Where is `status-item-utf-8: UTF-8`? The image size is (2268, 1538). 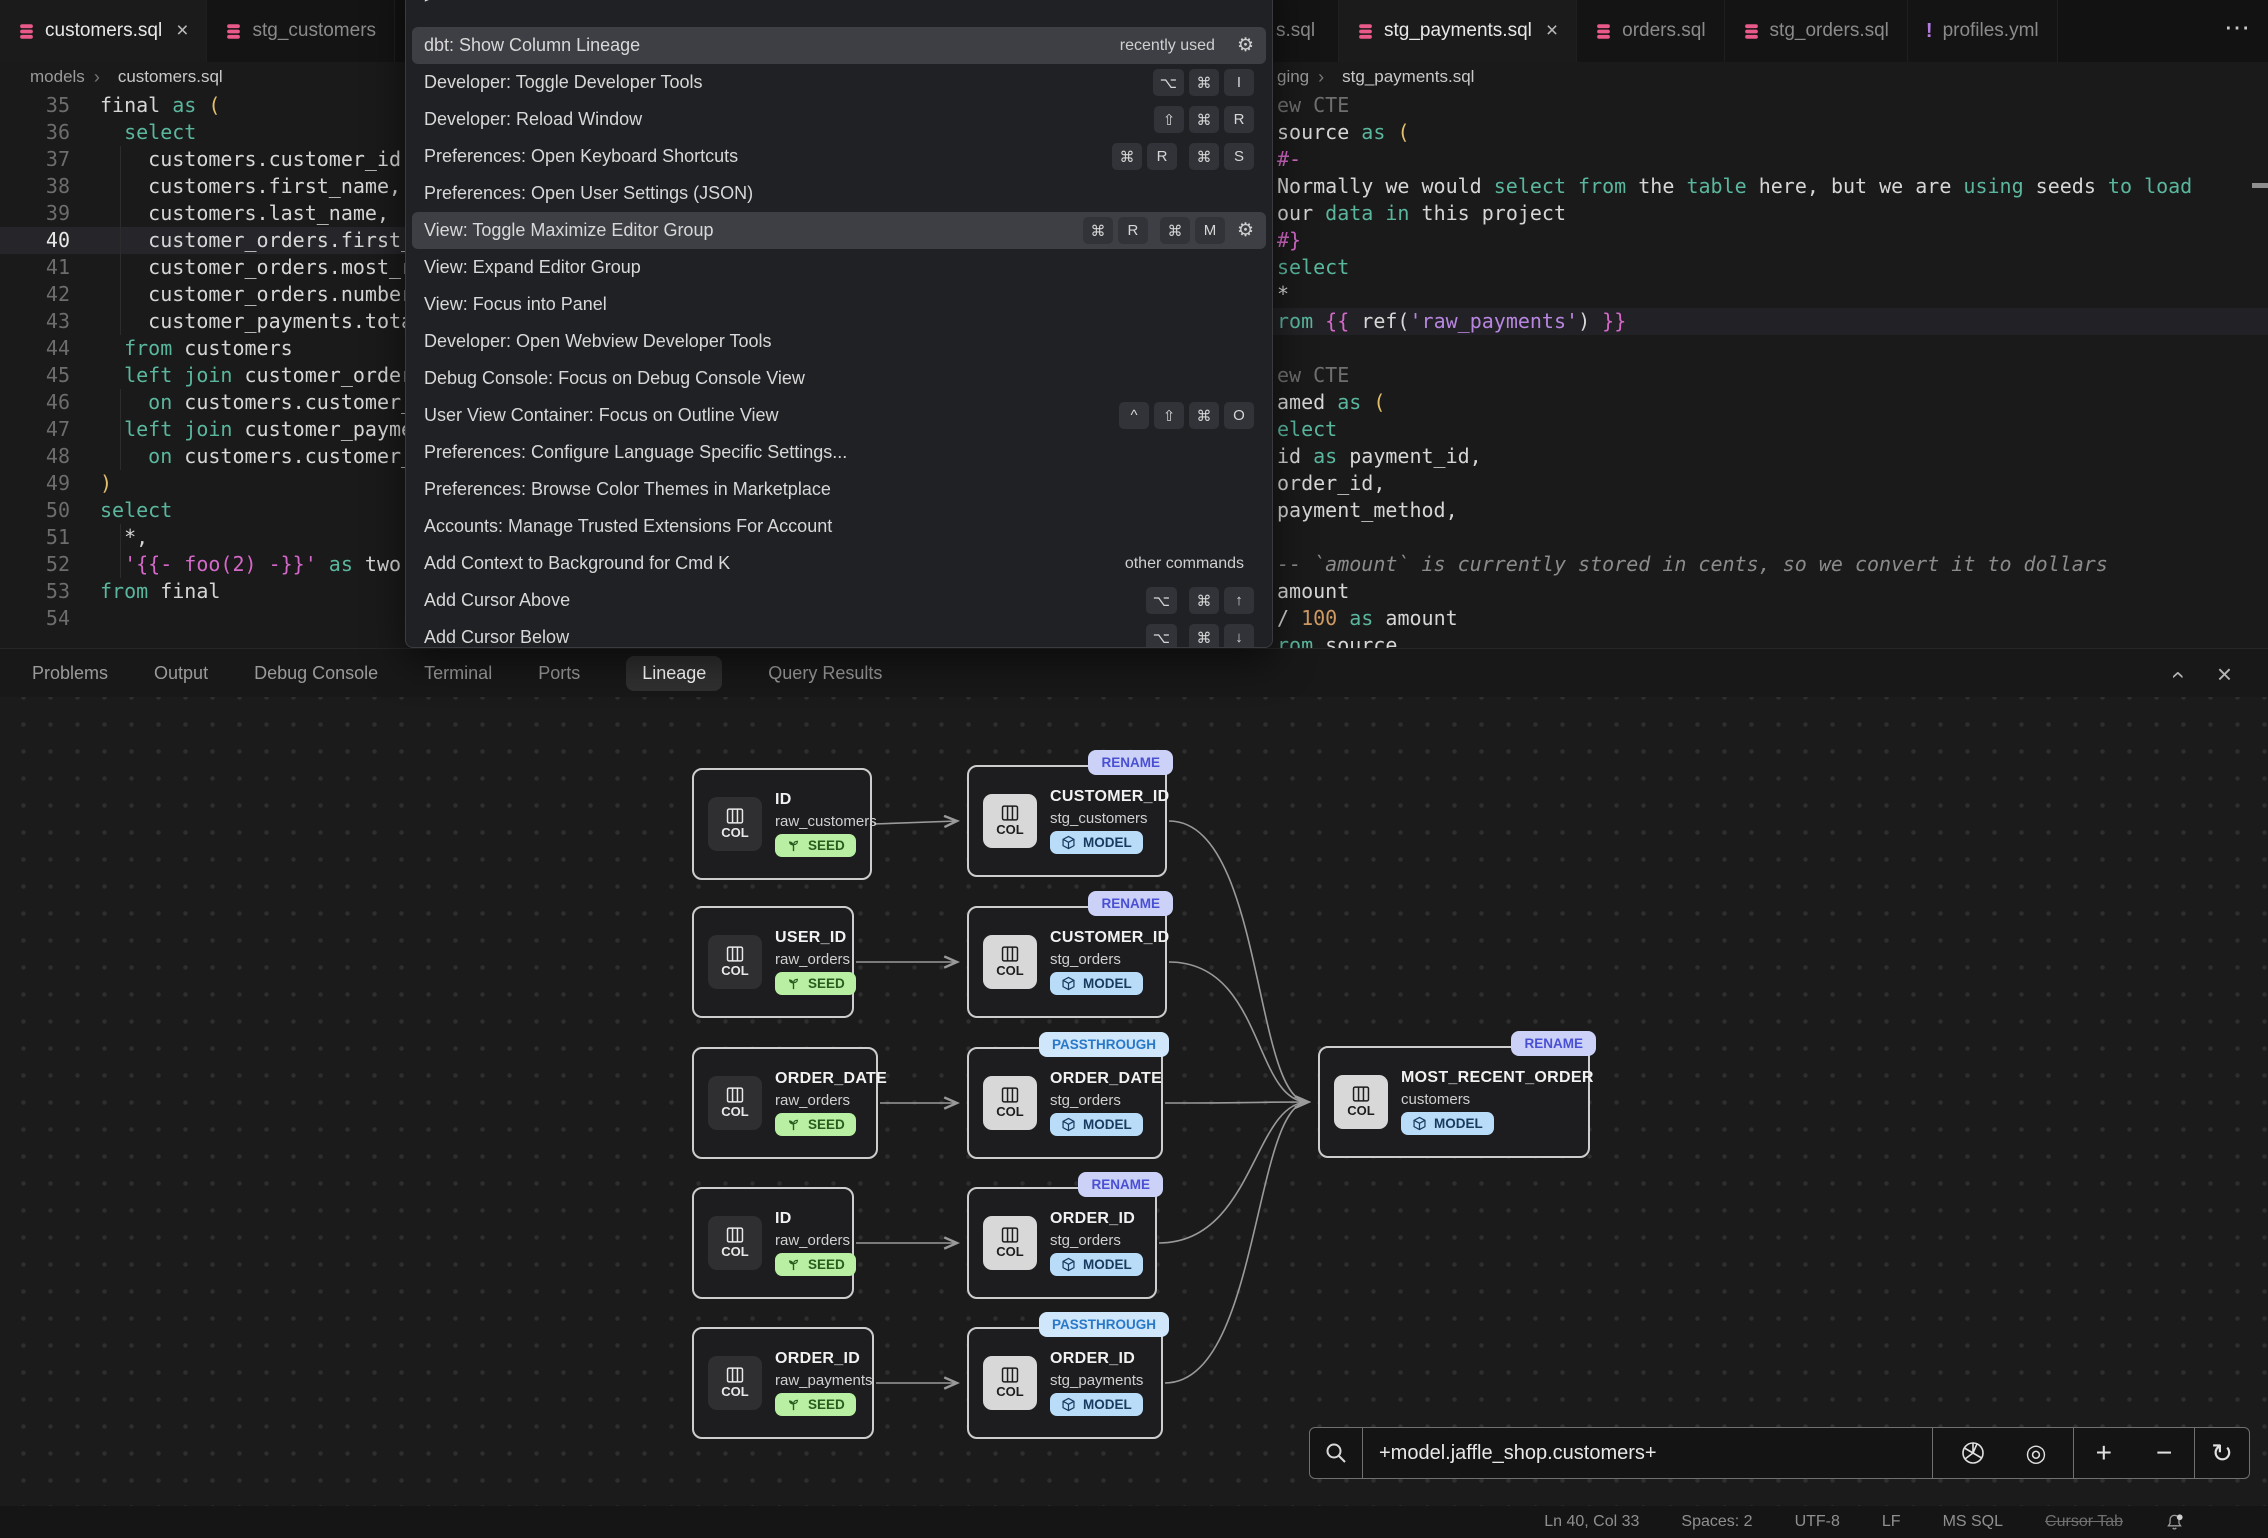
status-item-utf-8: UTF-8 is located at coordinates (1817, 1521).